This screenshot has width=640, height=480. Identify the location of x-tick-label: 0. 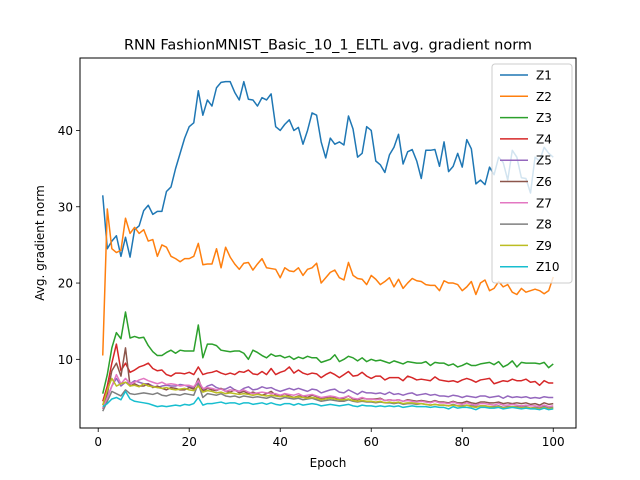
(98, 442).